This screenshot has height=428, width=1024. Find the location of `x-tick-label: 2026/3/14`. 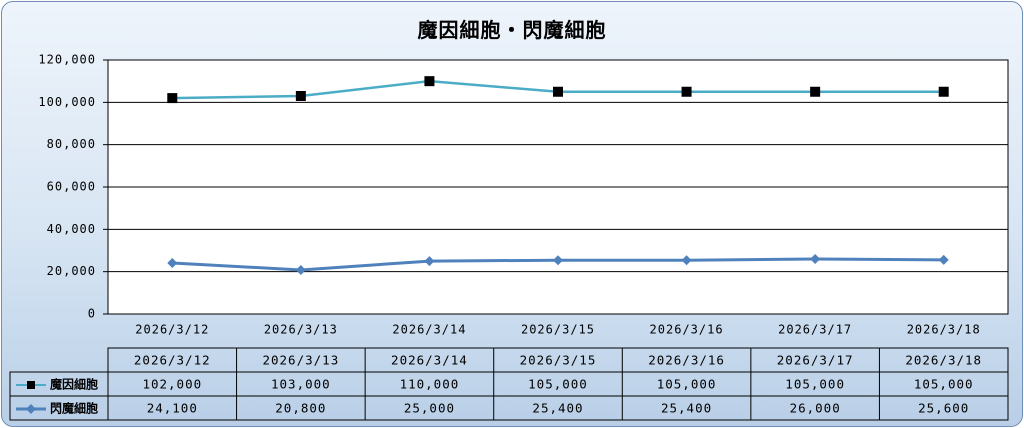

x-tick-label: 2026/3/14 is located at coordinates (429, 330).